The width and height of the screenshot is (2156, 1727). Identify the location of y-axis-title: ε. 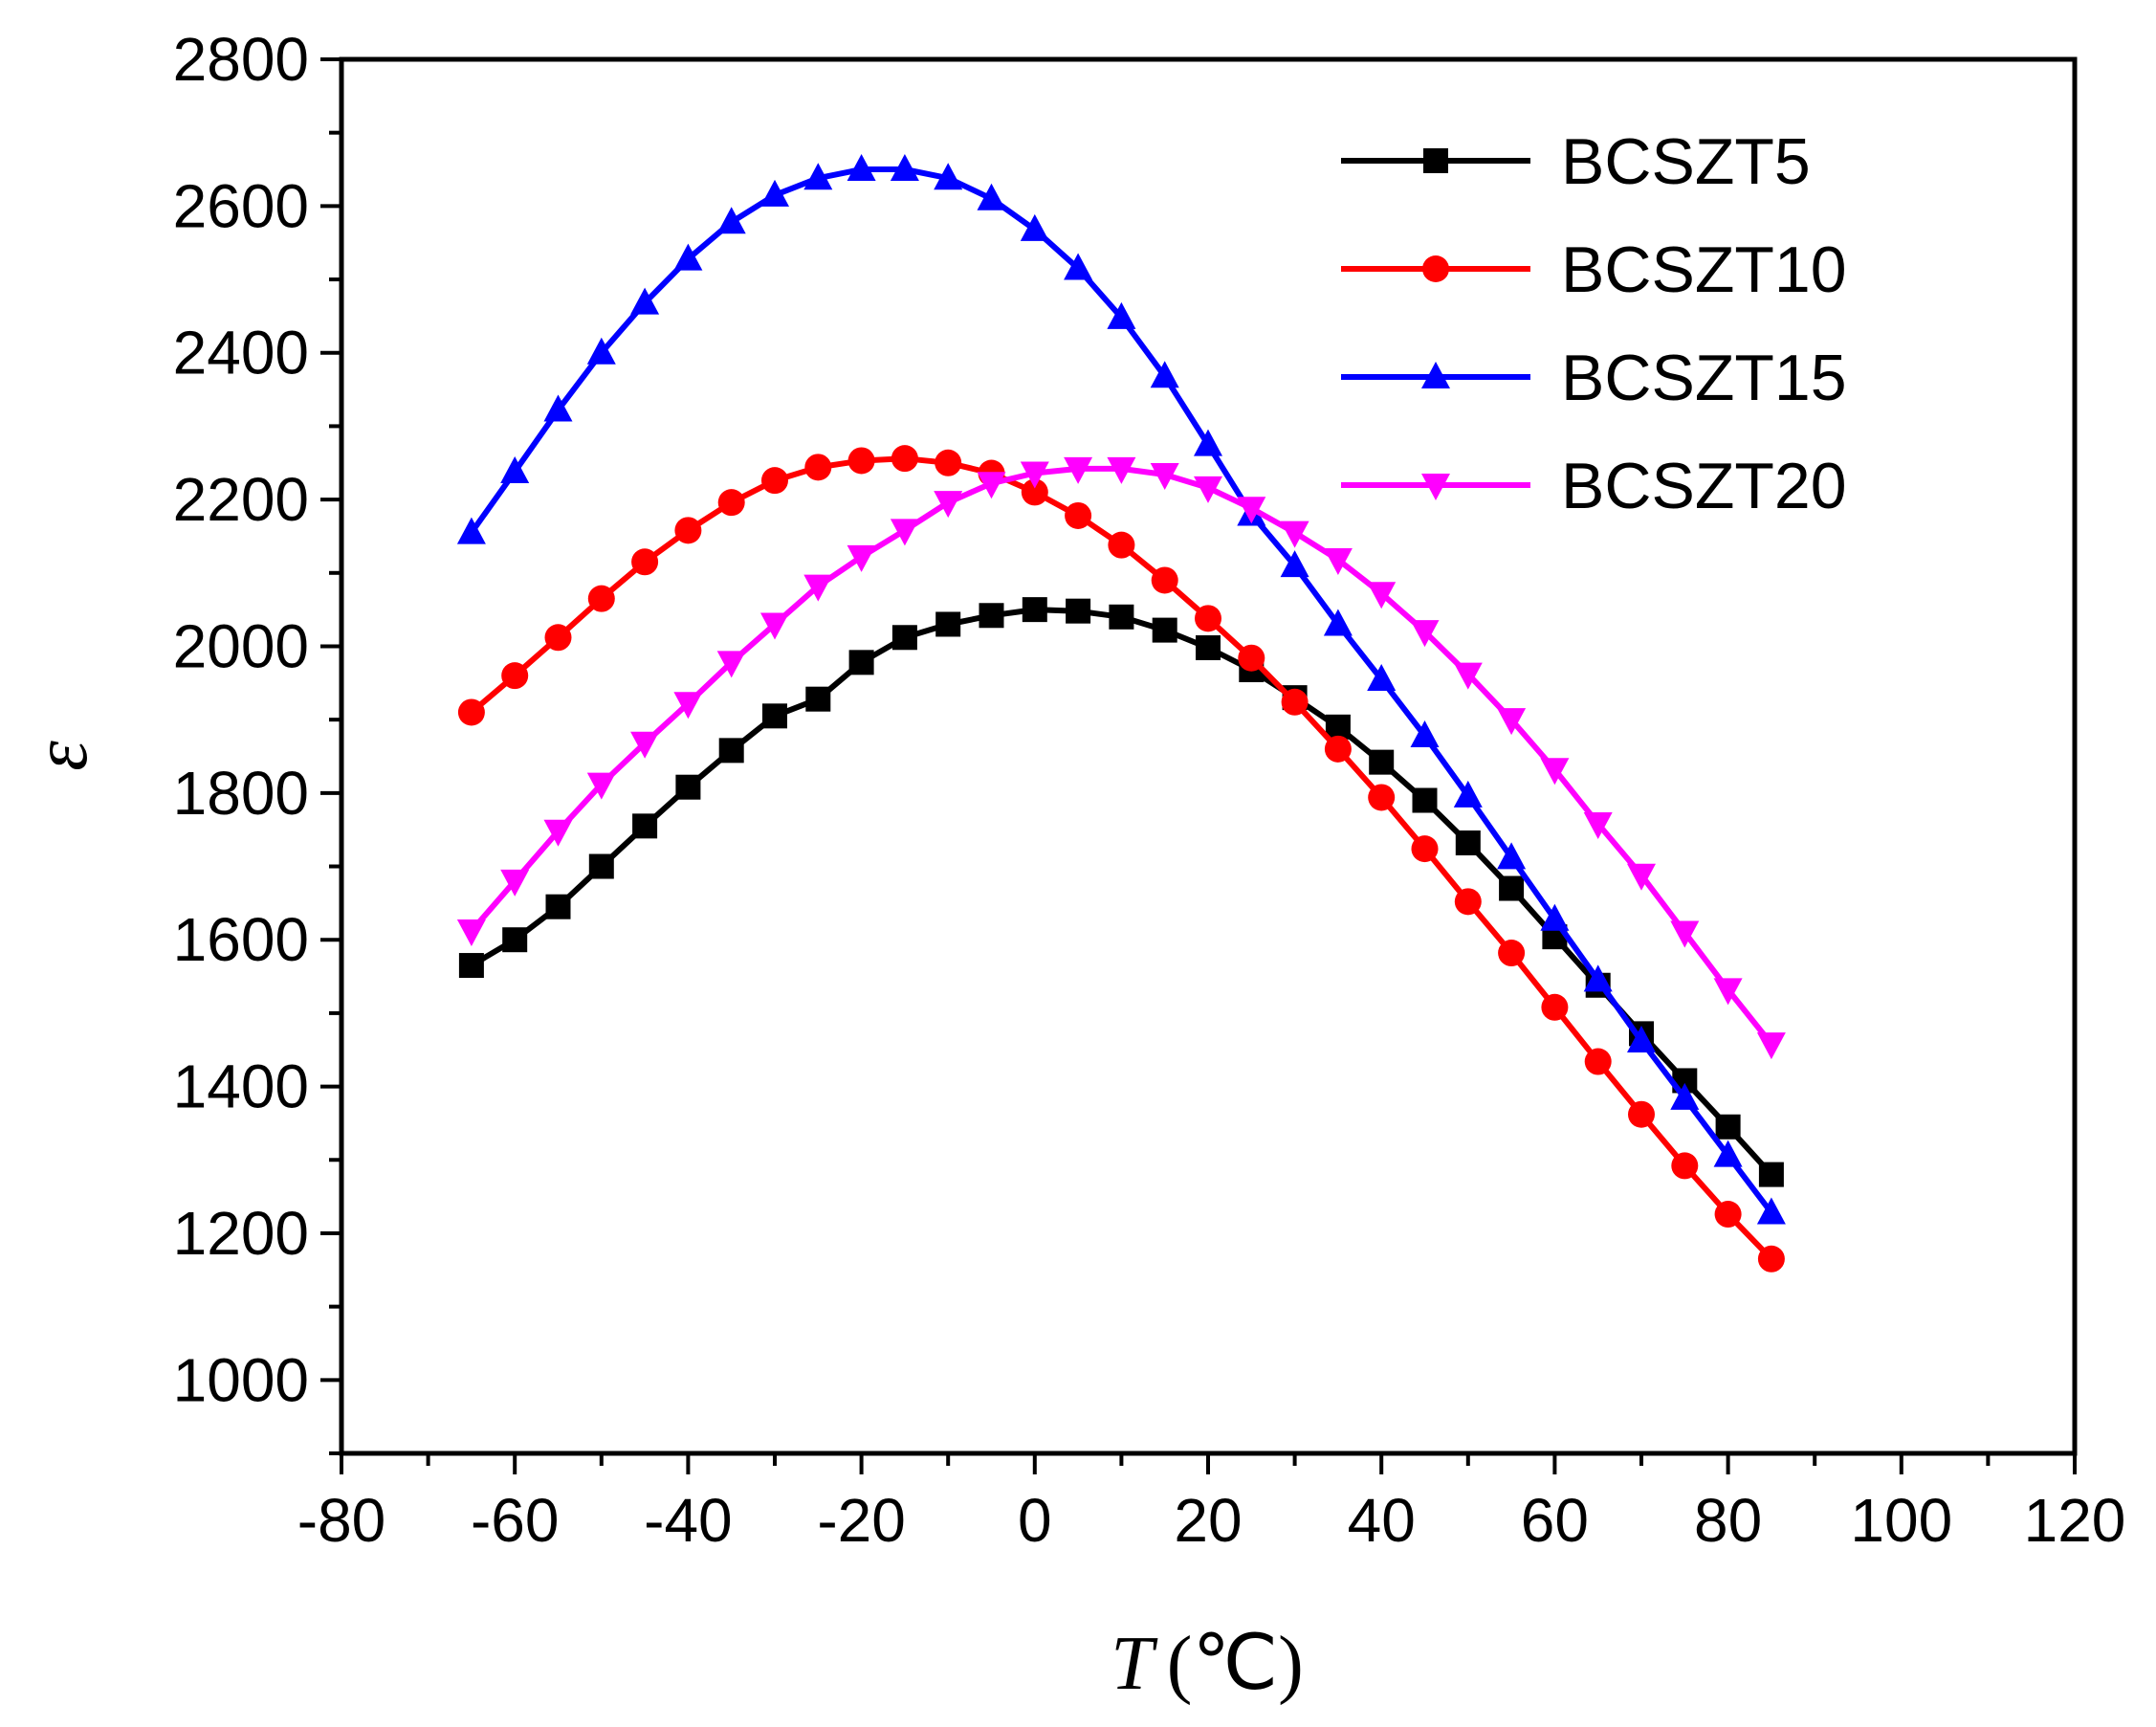
(61, 756).